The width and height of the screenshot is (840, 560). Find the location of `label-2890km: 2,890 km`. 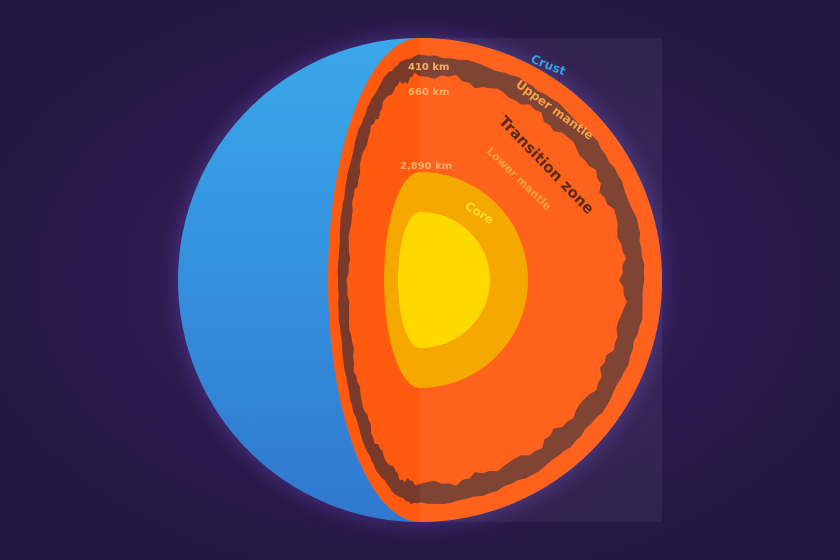

label-2890km: 2,890 km is located at coordinates (426, 166).